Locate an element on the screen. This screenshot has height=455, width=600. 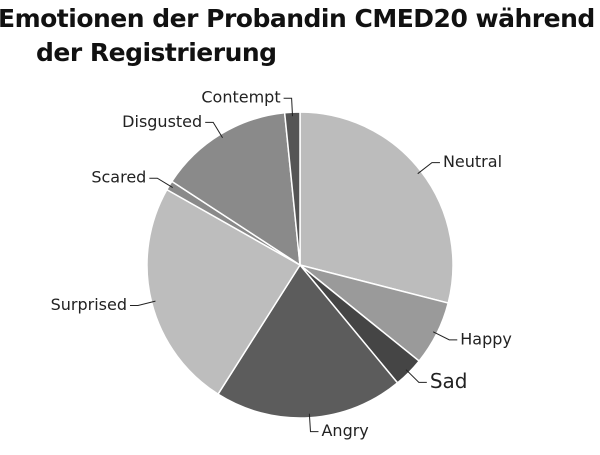
slice-label: Sad is located at coordinates (449, 381).